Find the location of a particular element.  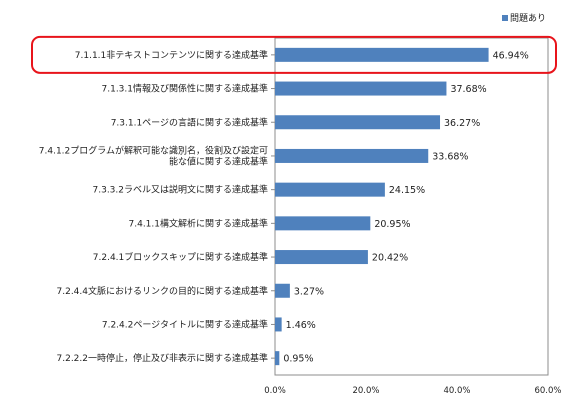

category-label: 7.4.1.1構文解析に関する達成基準 is located at coordinates (199, 223).